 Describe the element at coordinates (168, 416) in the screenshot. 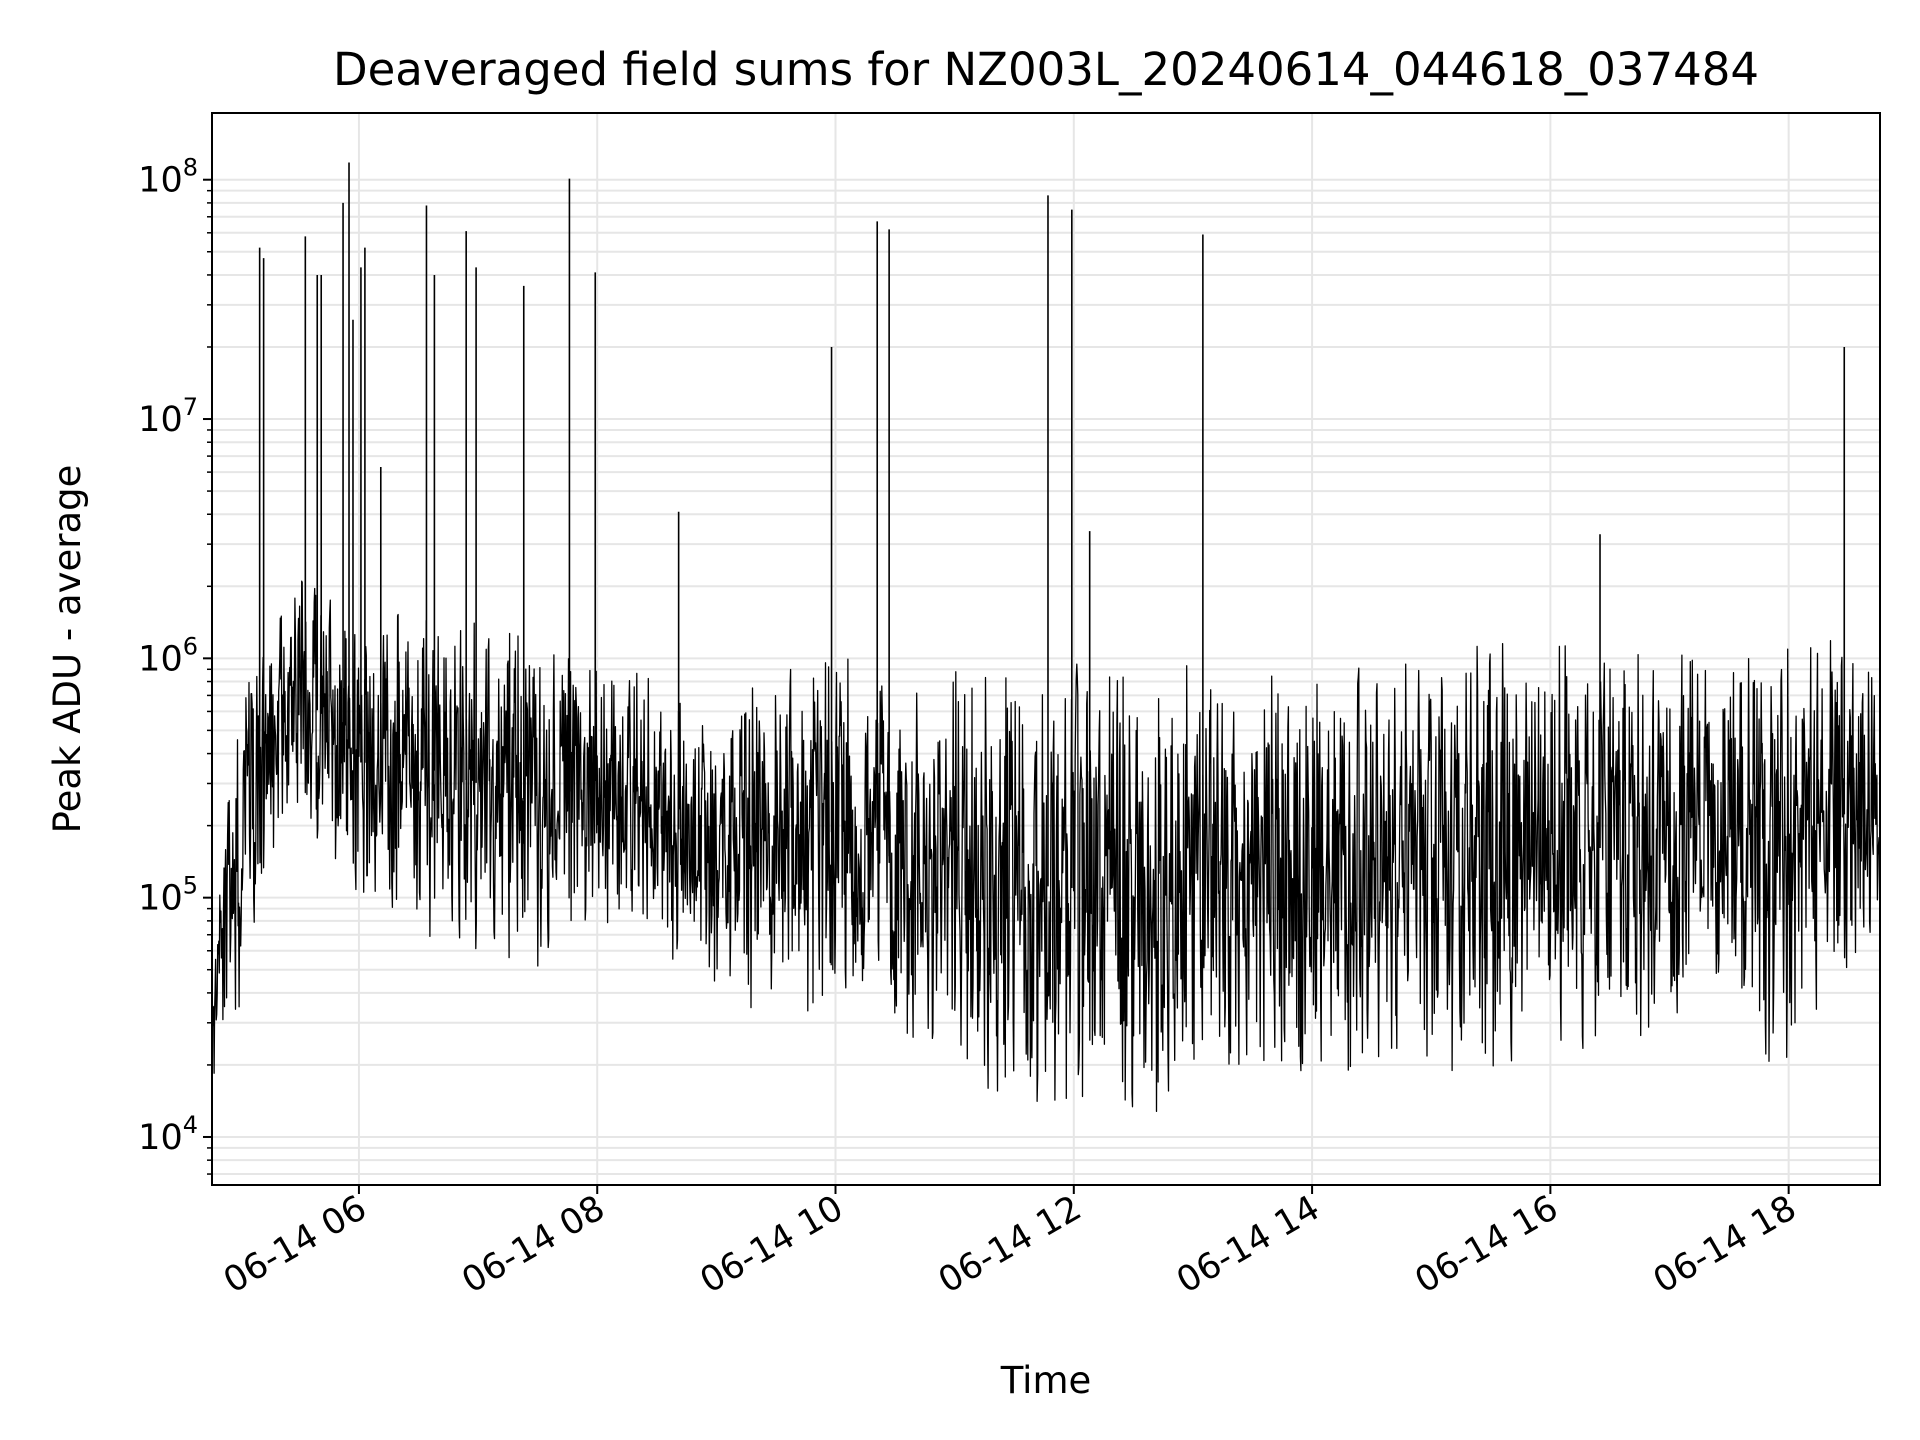

I see `y-tick-label: 10⁷` at that location.